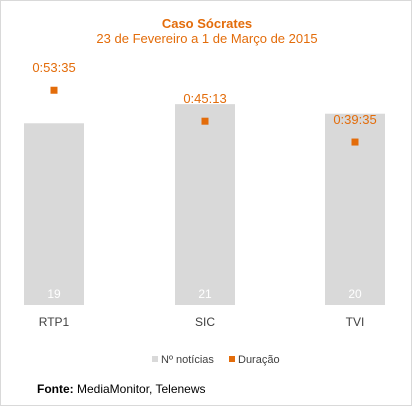  Describe the element at coordinates (355, 142) in the screenshot. I see `duration-marker-tvi` at that location.